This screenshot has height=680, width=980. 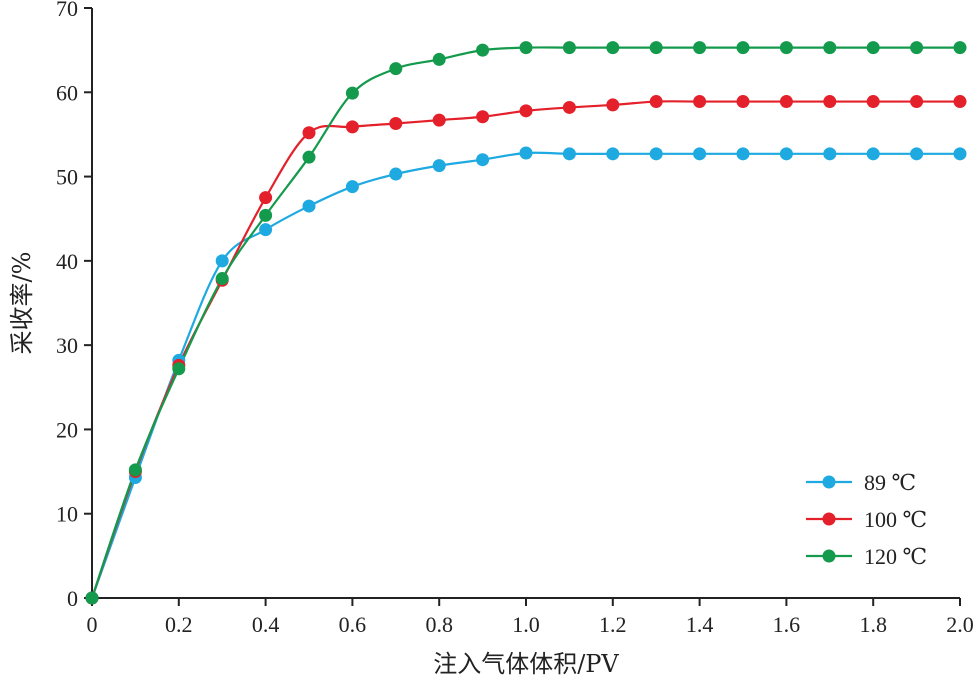 I want to click on legend: 89 ℃ 100 ℃ 120 ℃, so click(x=866, y=519).